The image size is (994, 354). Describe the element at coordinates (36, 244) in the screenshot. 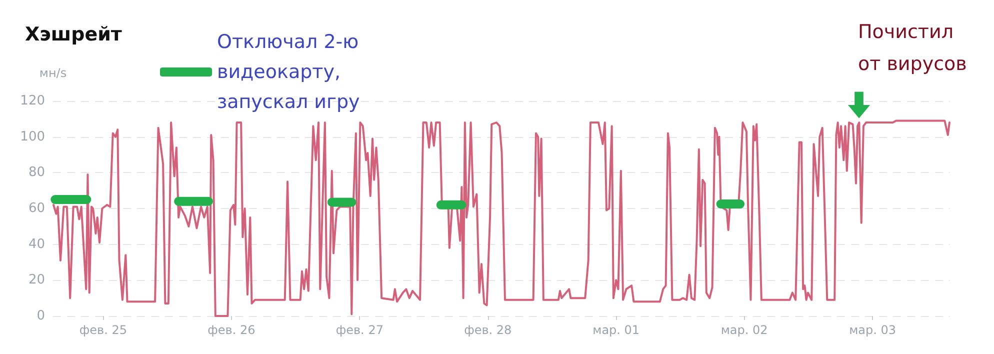

I see `y-tick-label: 40` at that location.